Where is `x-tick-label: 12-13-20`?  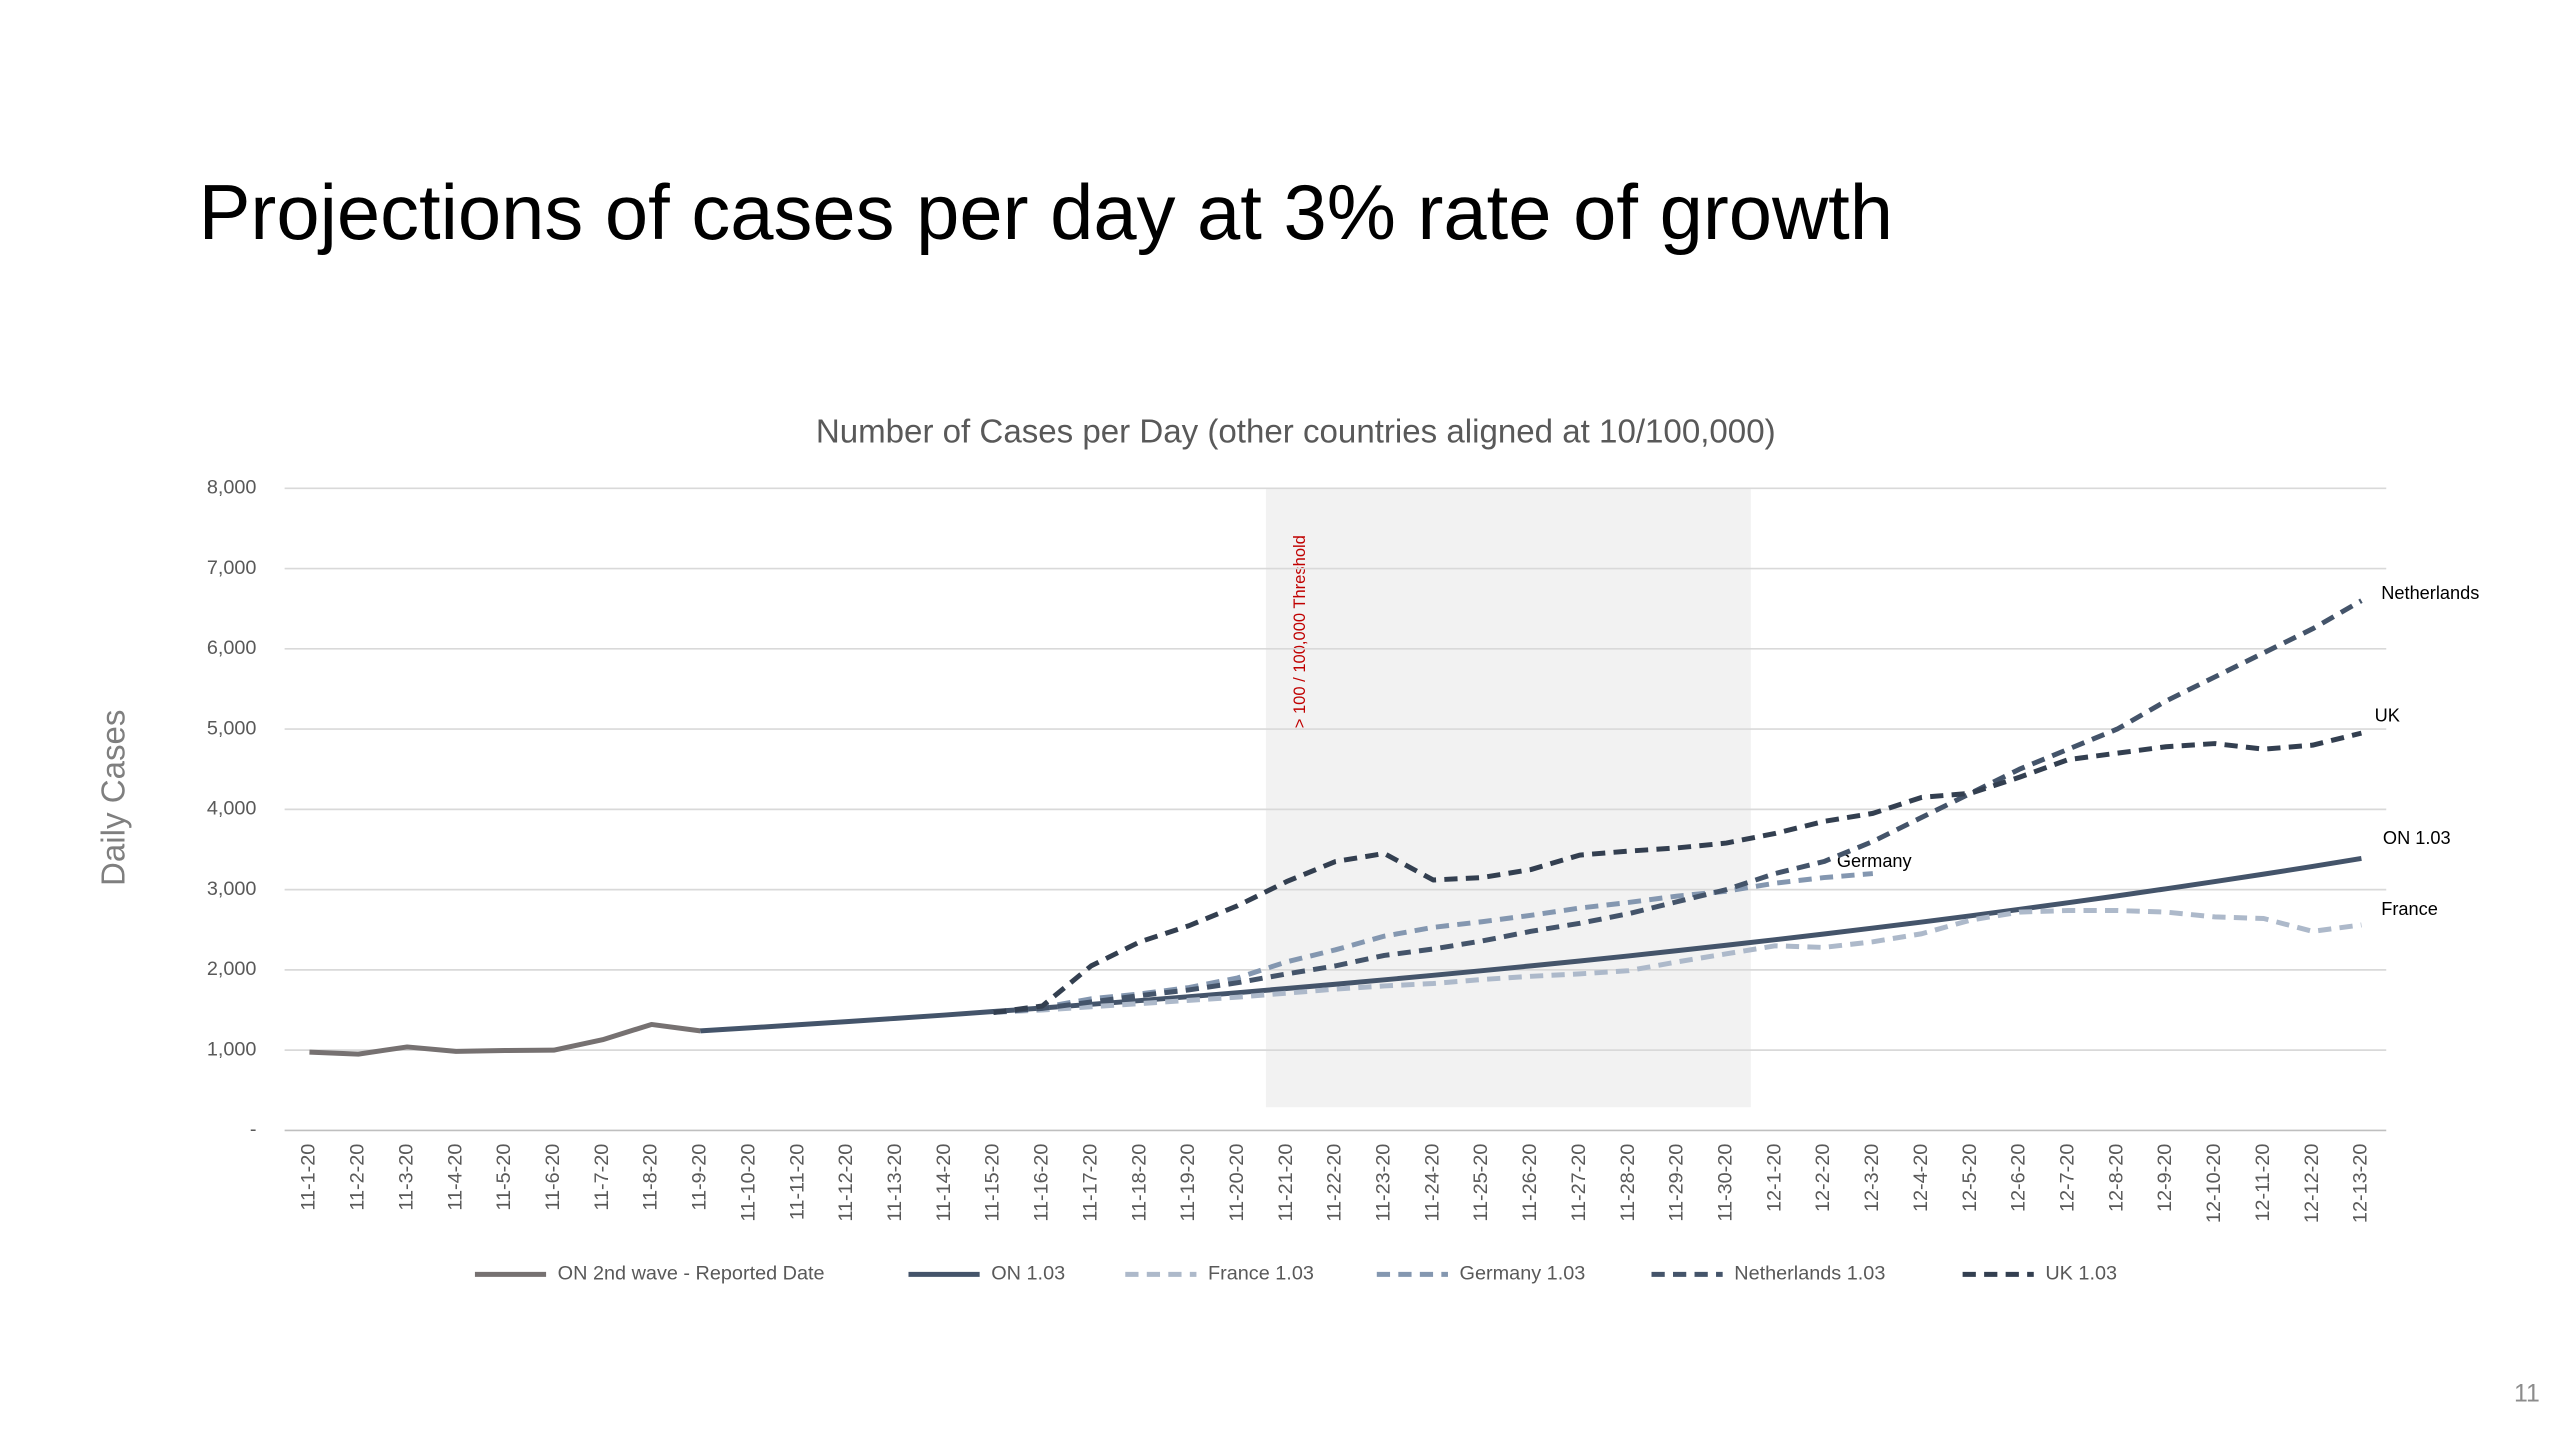
x-tick-label: 12-13-20 is located at coordinates (2361, 1183).